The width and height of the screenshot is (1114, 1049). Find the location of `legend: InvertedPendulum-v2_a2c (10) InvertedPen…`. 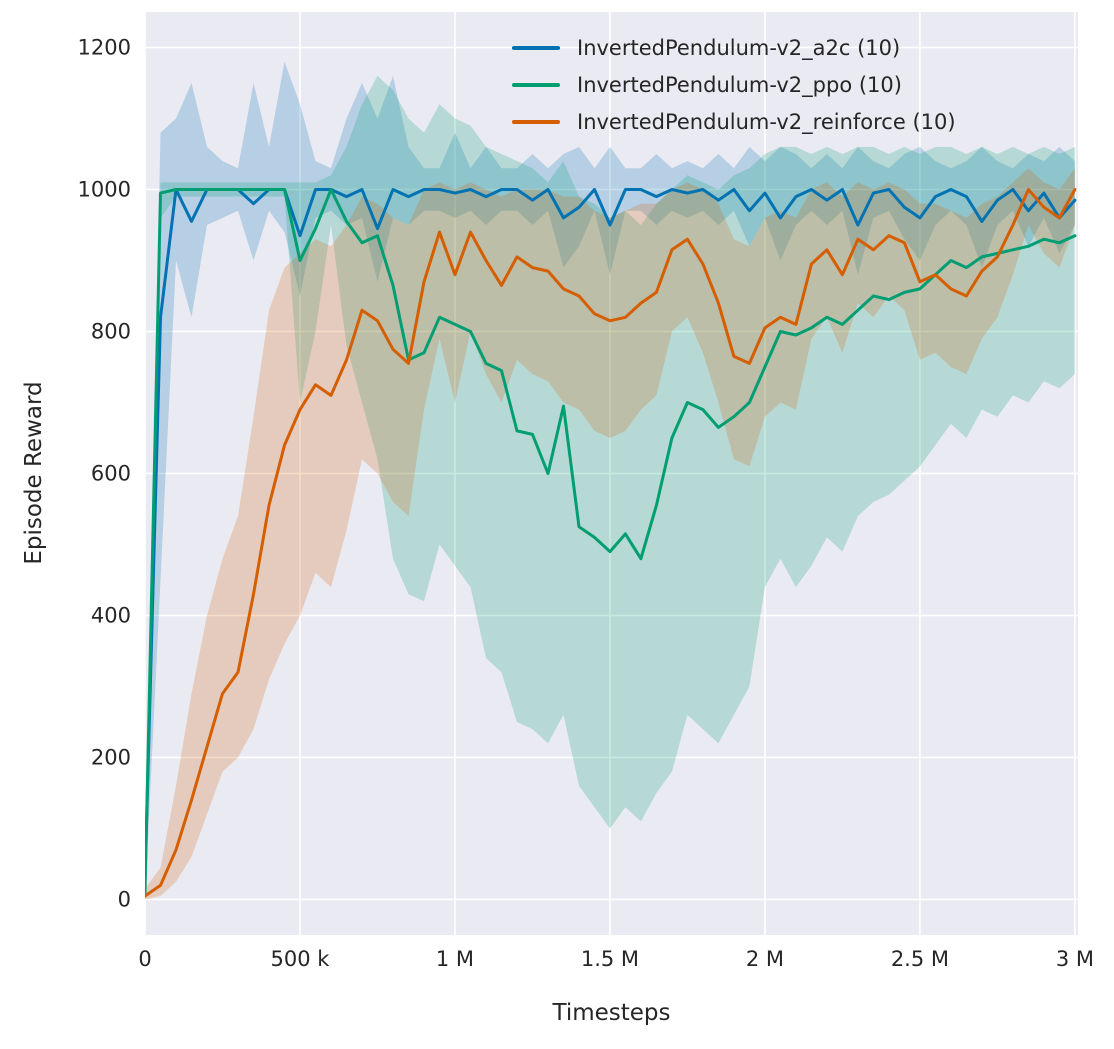

legend: InvertedPendulum-v2_a2c (10) InvertedPen… is located at coordinates (734, 84).